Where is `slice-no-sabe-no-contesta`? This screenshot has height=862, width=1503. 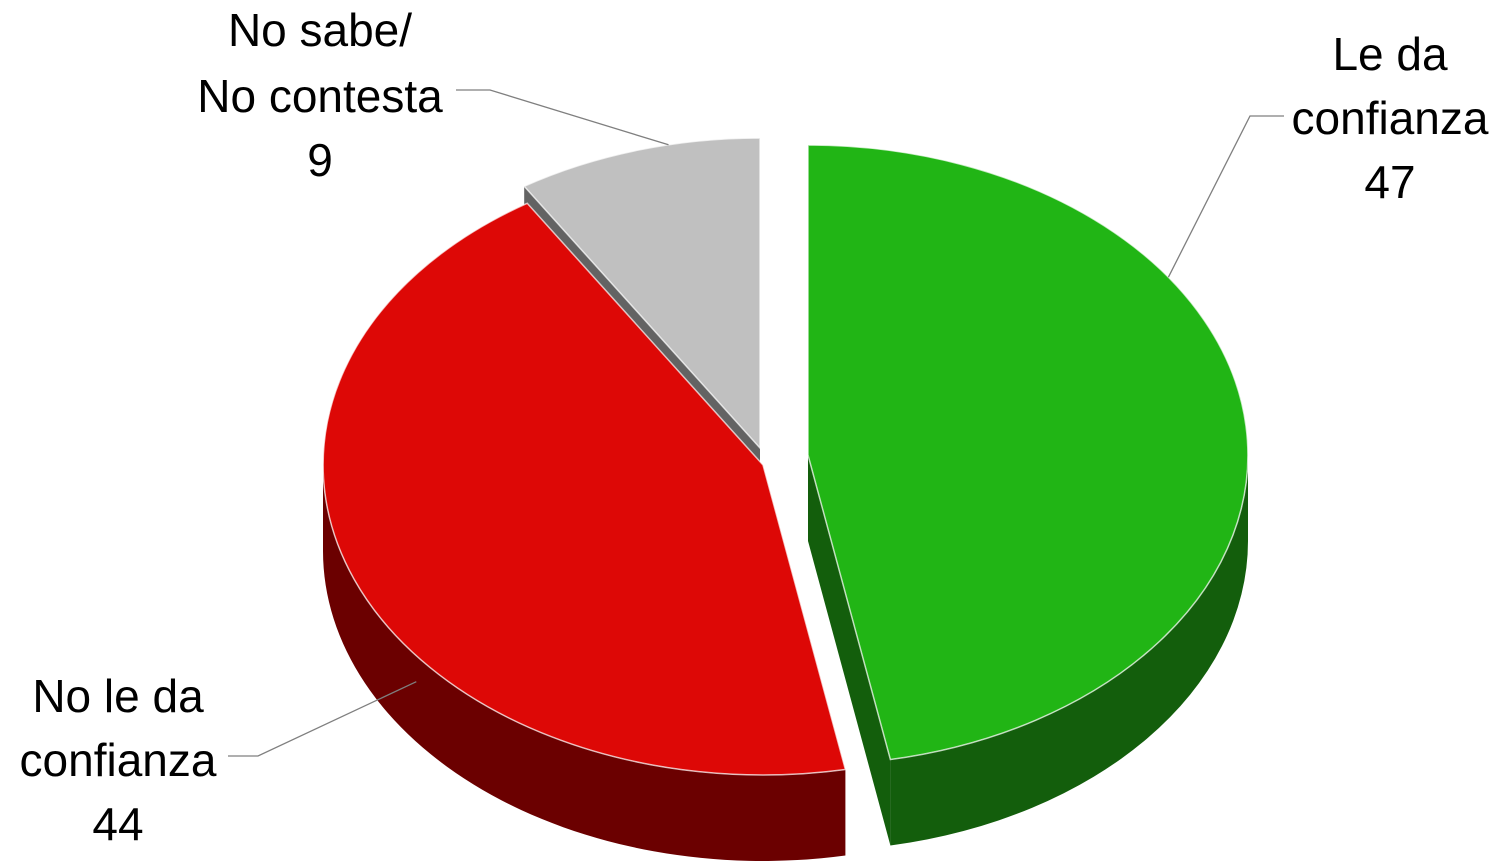
slice-no-sabe-no-contesta is located at coordinates (641, 293).